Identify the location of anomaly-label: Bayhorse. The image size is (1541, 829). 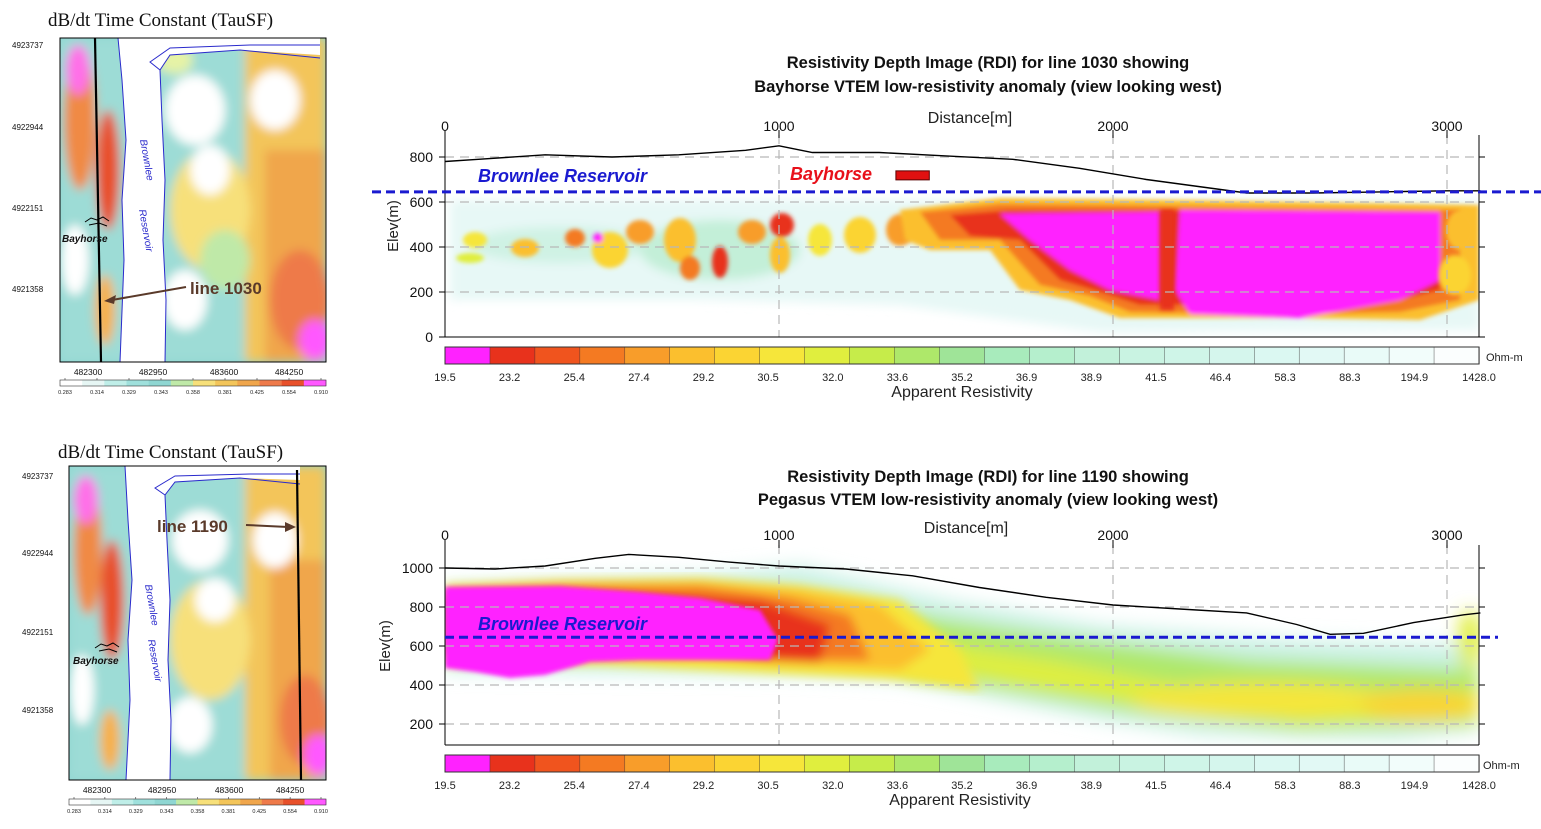
(831, 174).